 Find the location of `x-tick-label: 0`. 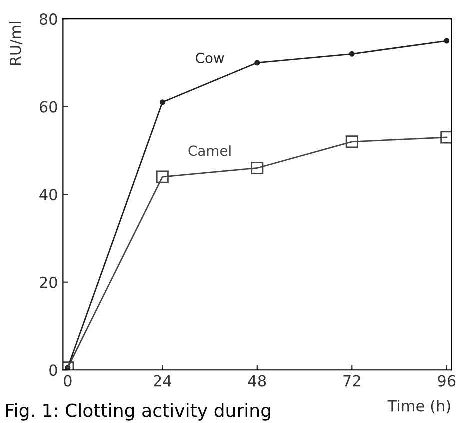

x-tick-label: 0 is located at coordinates (68, 381).